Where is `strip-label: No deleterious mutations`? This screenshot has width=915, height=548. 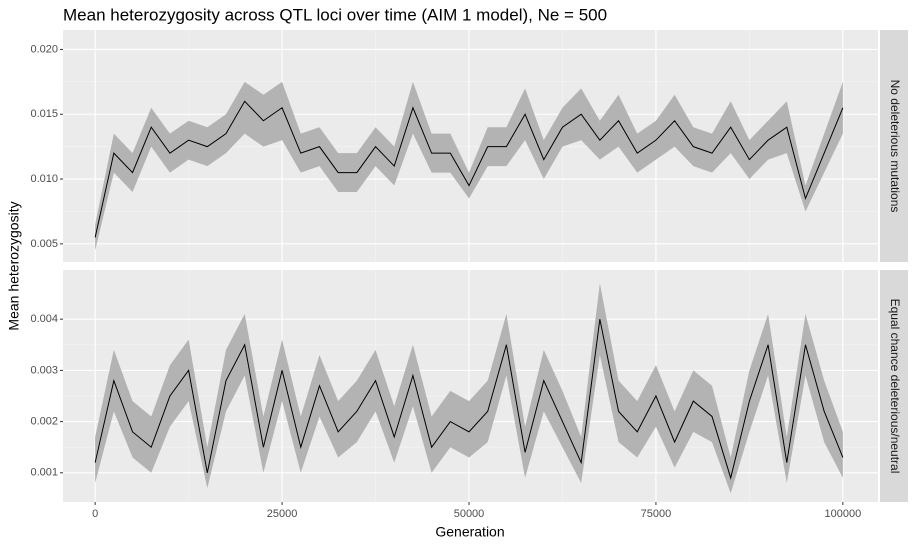
strip-label: No deleterious mutations is located at coordinates (895, 146).